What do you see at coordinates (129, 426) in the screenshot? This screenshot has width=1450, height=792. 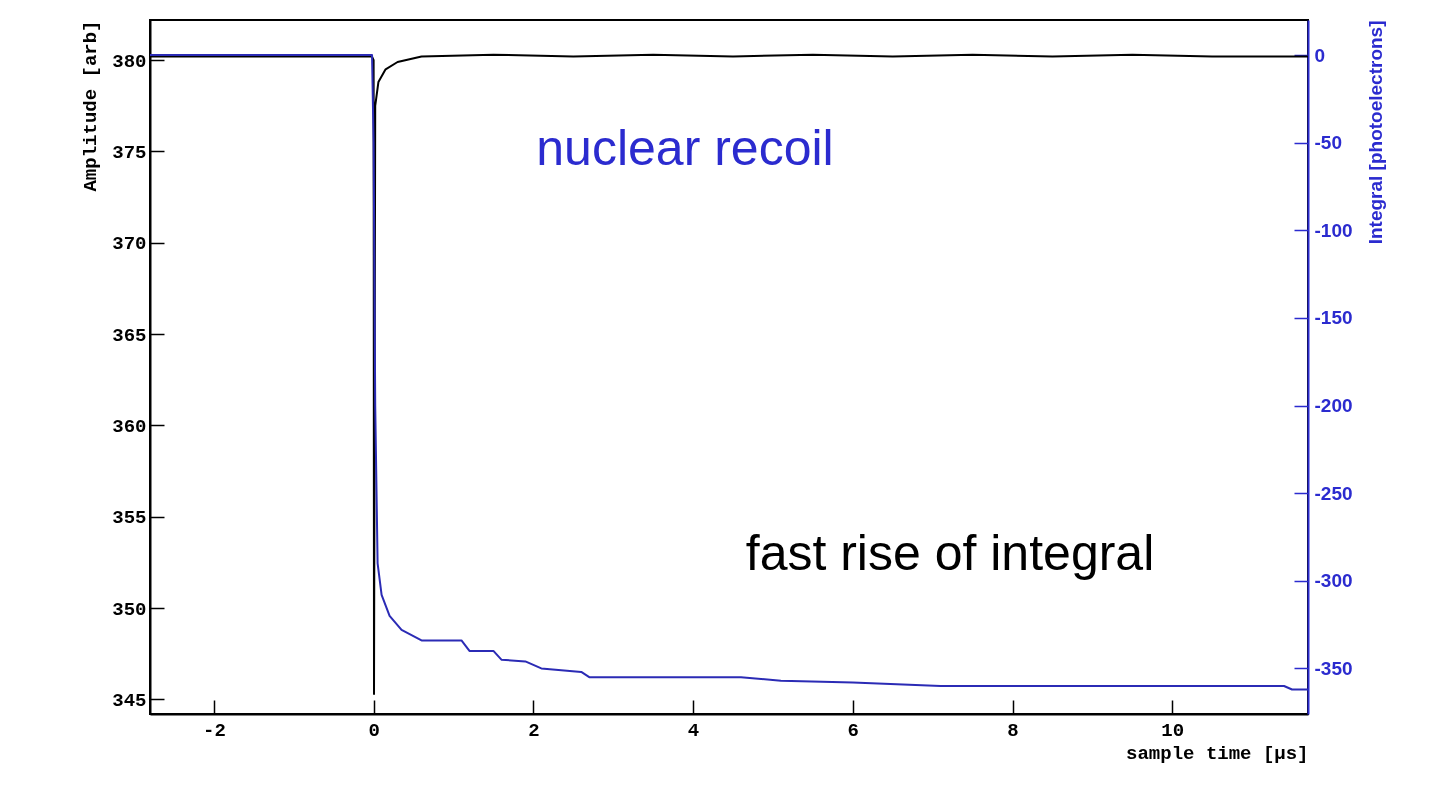 I see `y-tick-label: 360` at bounding box center [129, 426].